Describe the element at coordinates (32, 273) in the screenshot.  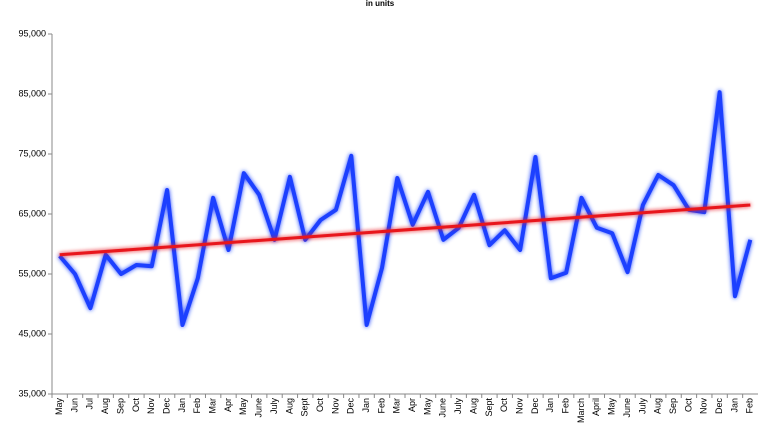
I see `y-tick-label: 55,000` at that location.